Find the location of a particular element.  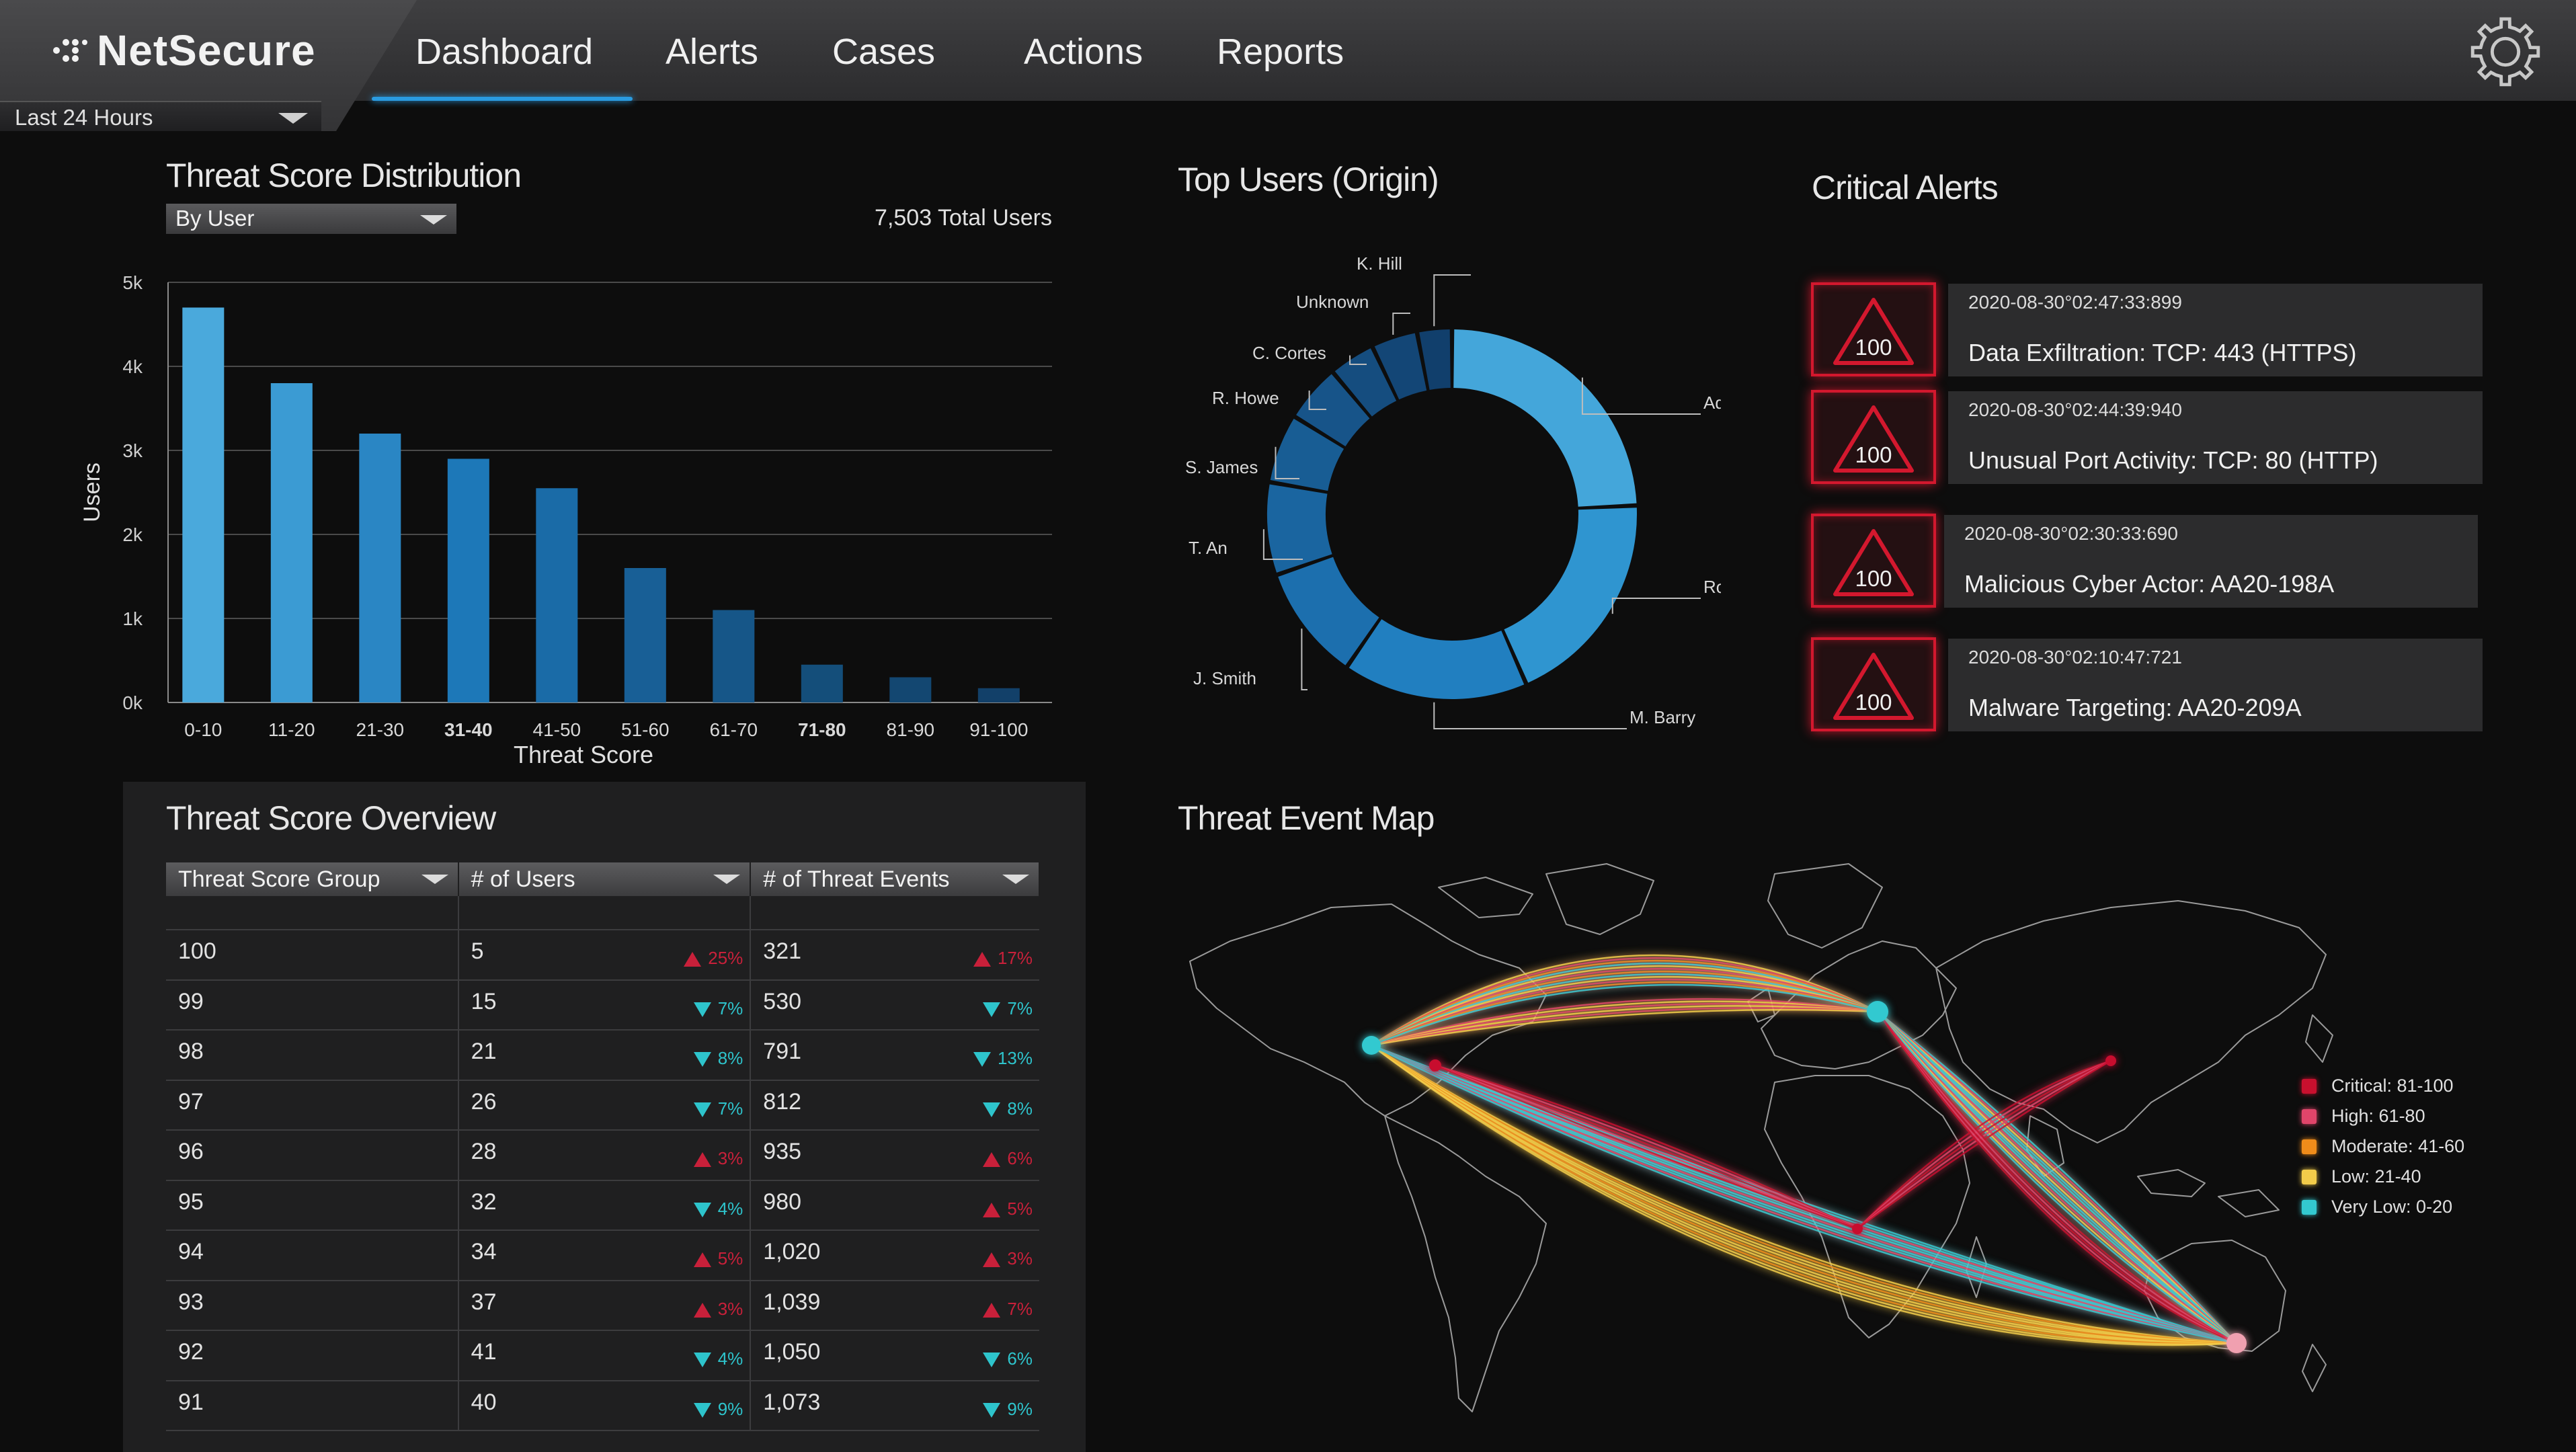

table-row: 93 37 3% 1,039 7% is located at coordinates (602, 1305).